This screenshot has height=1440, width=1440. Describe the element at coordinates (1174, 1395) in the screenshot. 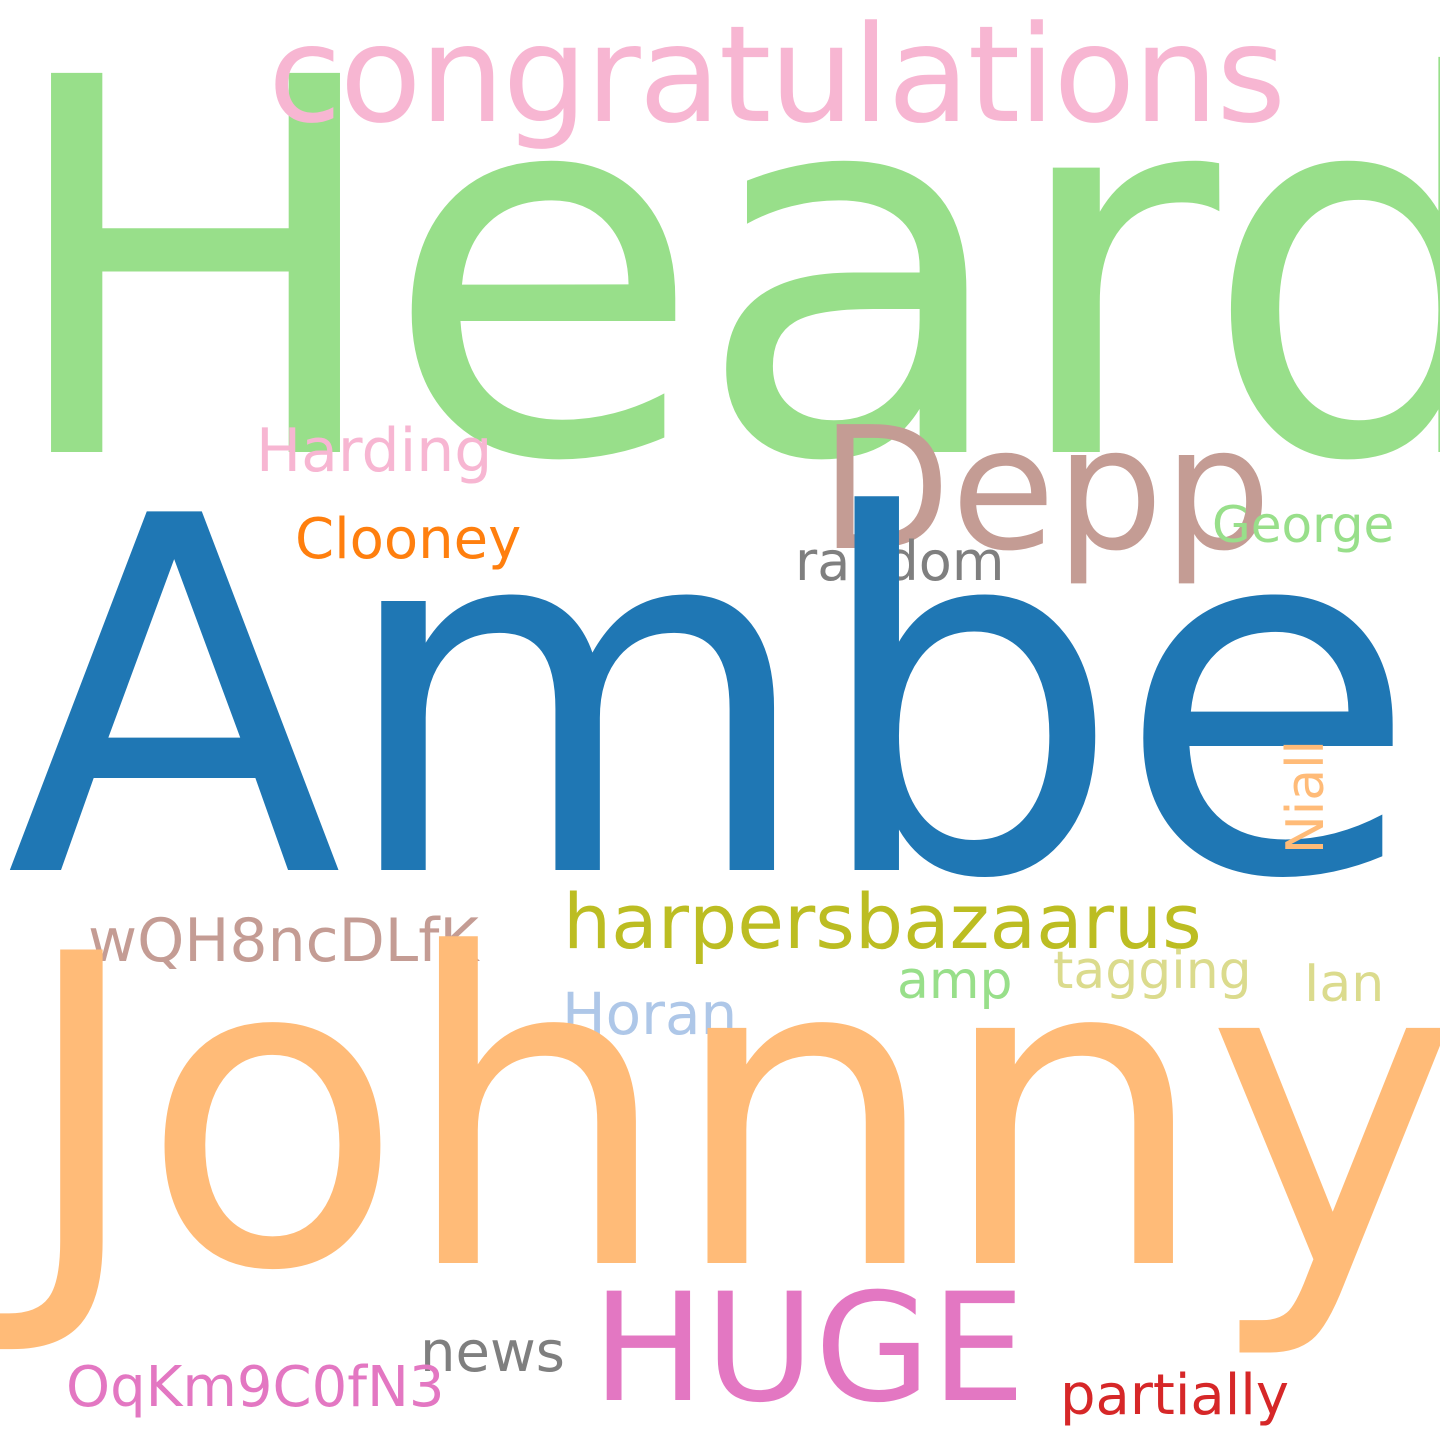

I see `word-partially: partially` at that location.